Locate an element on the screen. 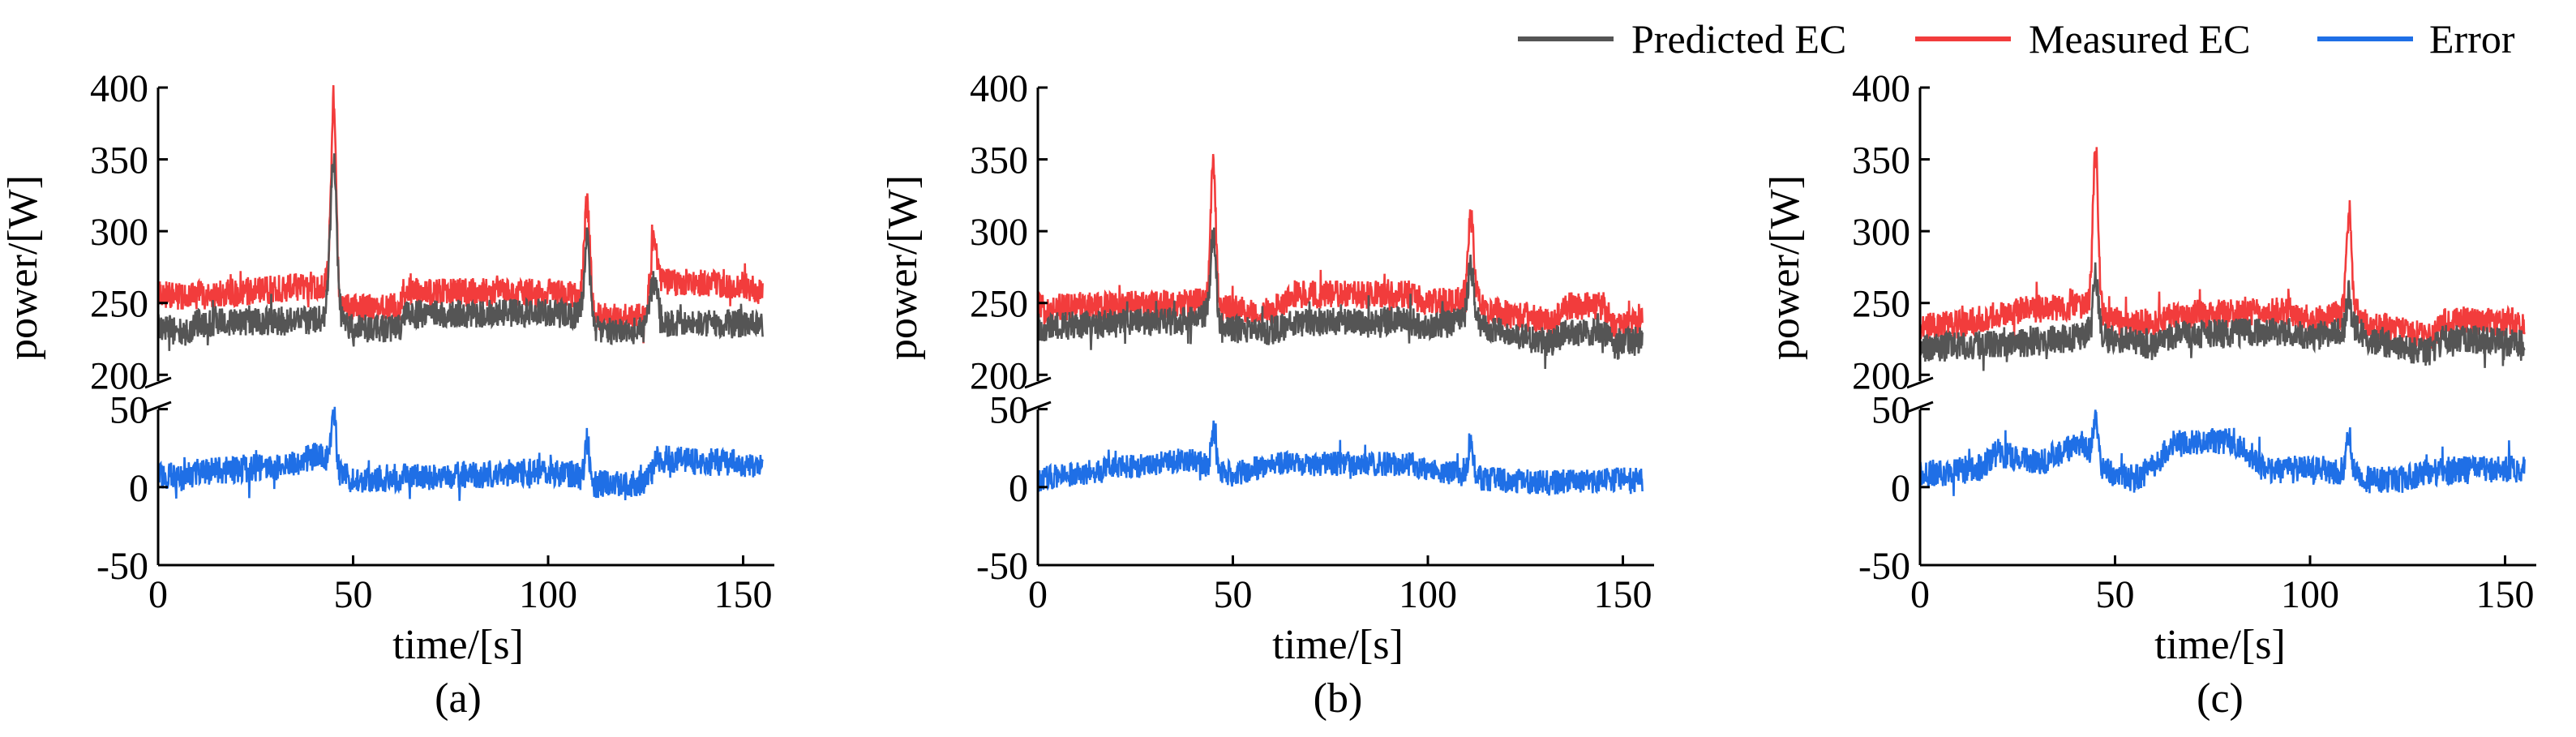 The width and height of the screenshot is (2576, 737). series-measured-ec is located at coordinates (2222, 248).